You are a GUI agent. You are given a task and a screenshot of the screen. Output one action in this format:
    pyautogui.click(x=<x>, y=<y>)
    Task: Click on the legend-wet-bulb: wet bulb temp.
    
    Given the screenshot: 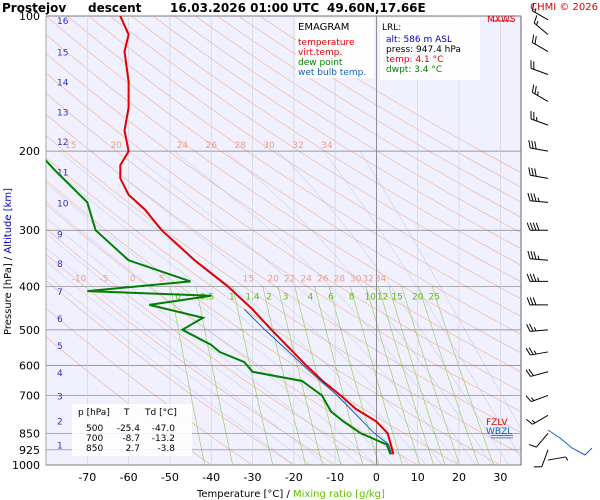 What is the action you would take?
    pyautogui.click(x=332, y=73)
    